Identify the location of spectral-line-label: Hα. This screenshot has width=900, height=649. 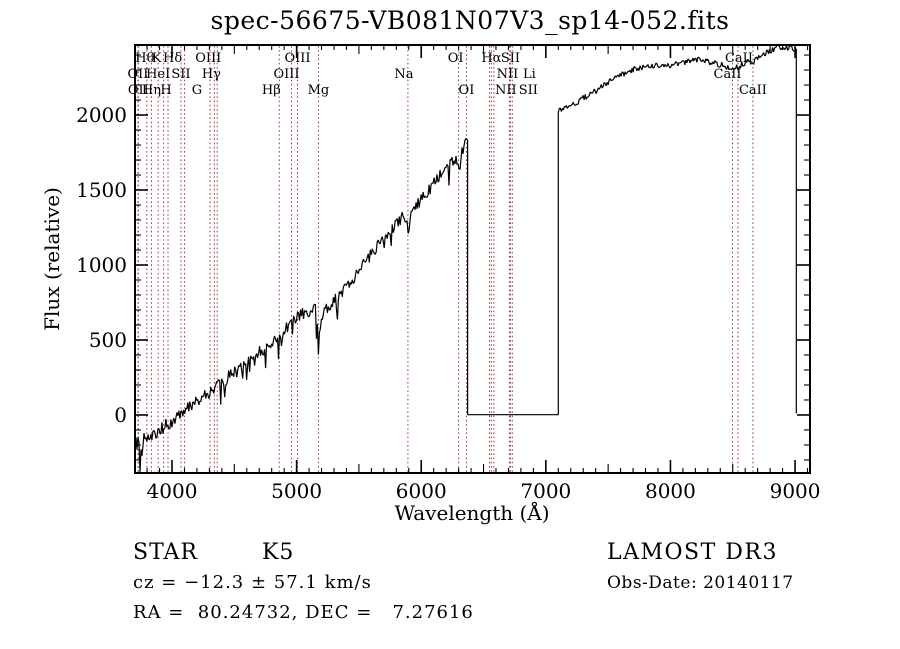
(491, 58).